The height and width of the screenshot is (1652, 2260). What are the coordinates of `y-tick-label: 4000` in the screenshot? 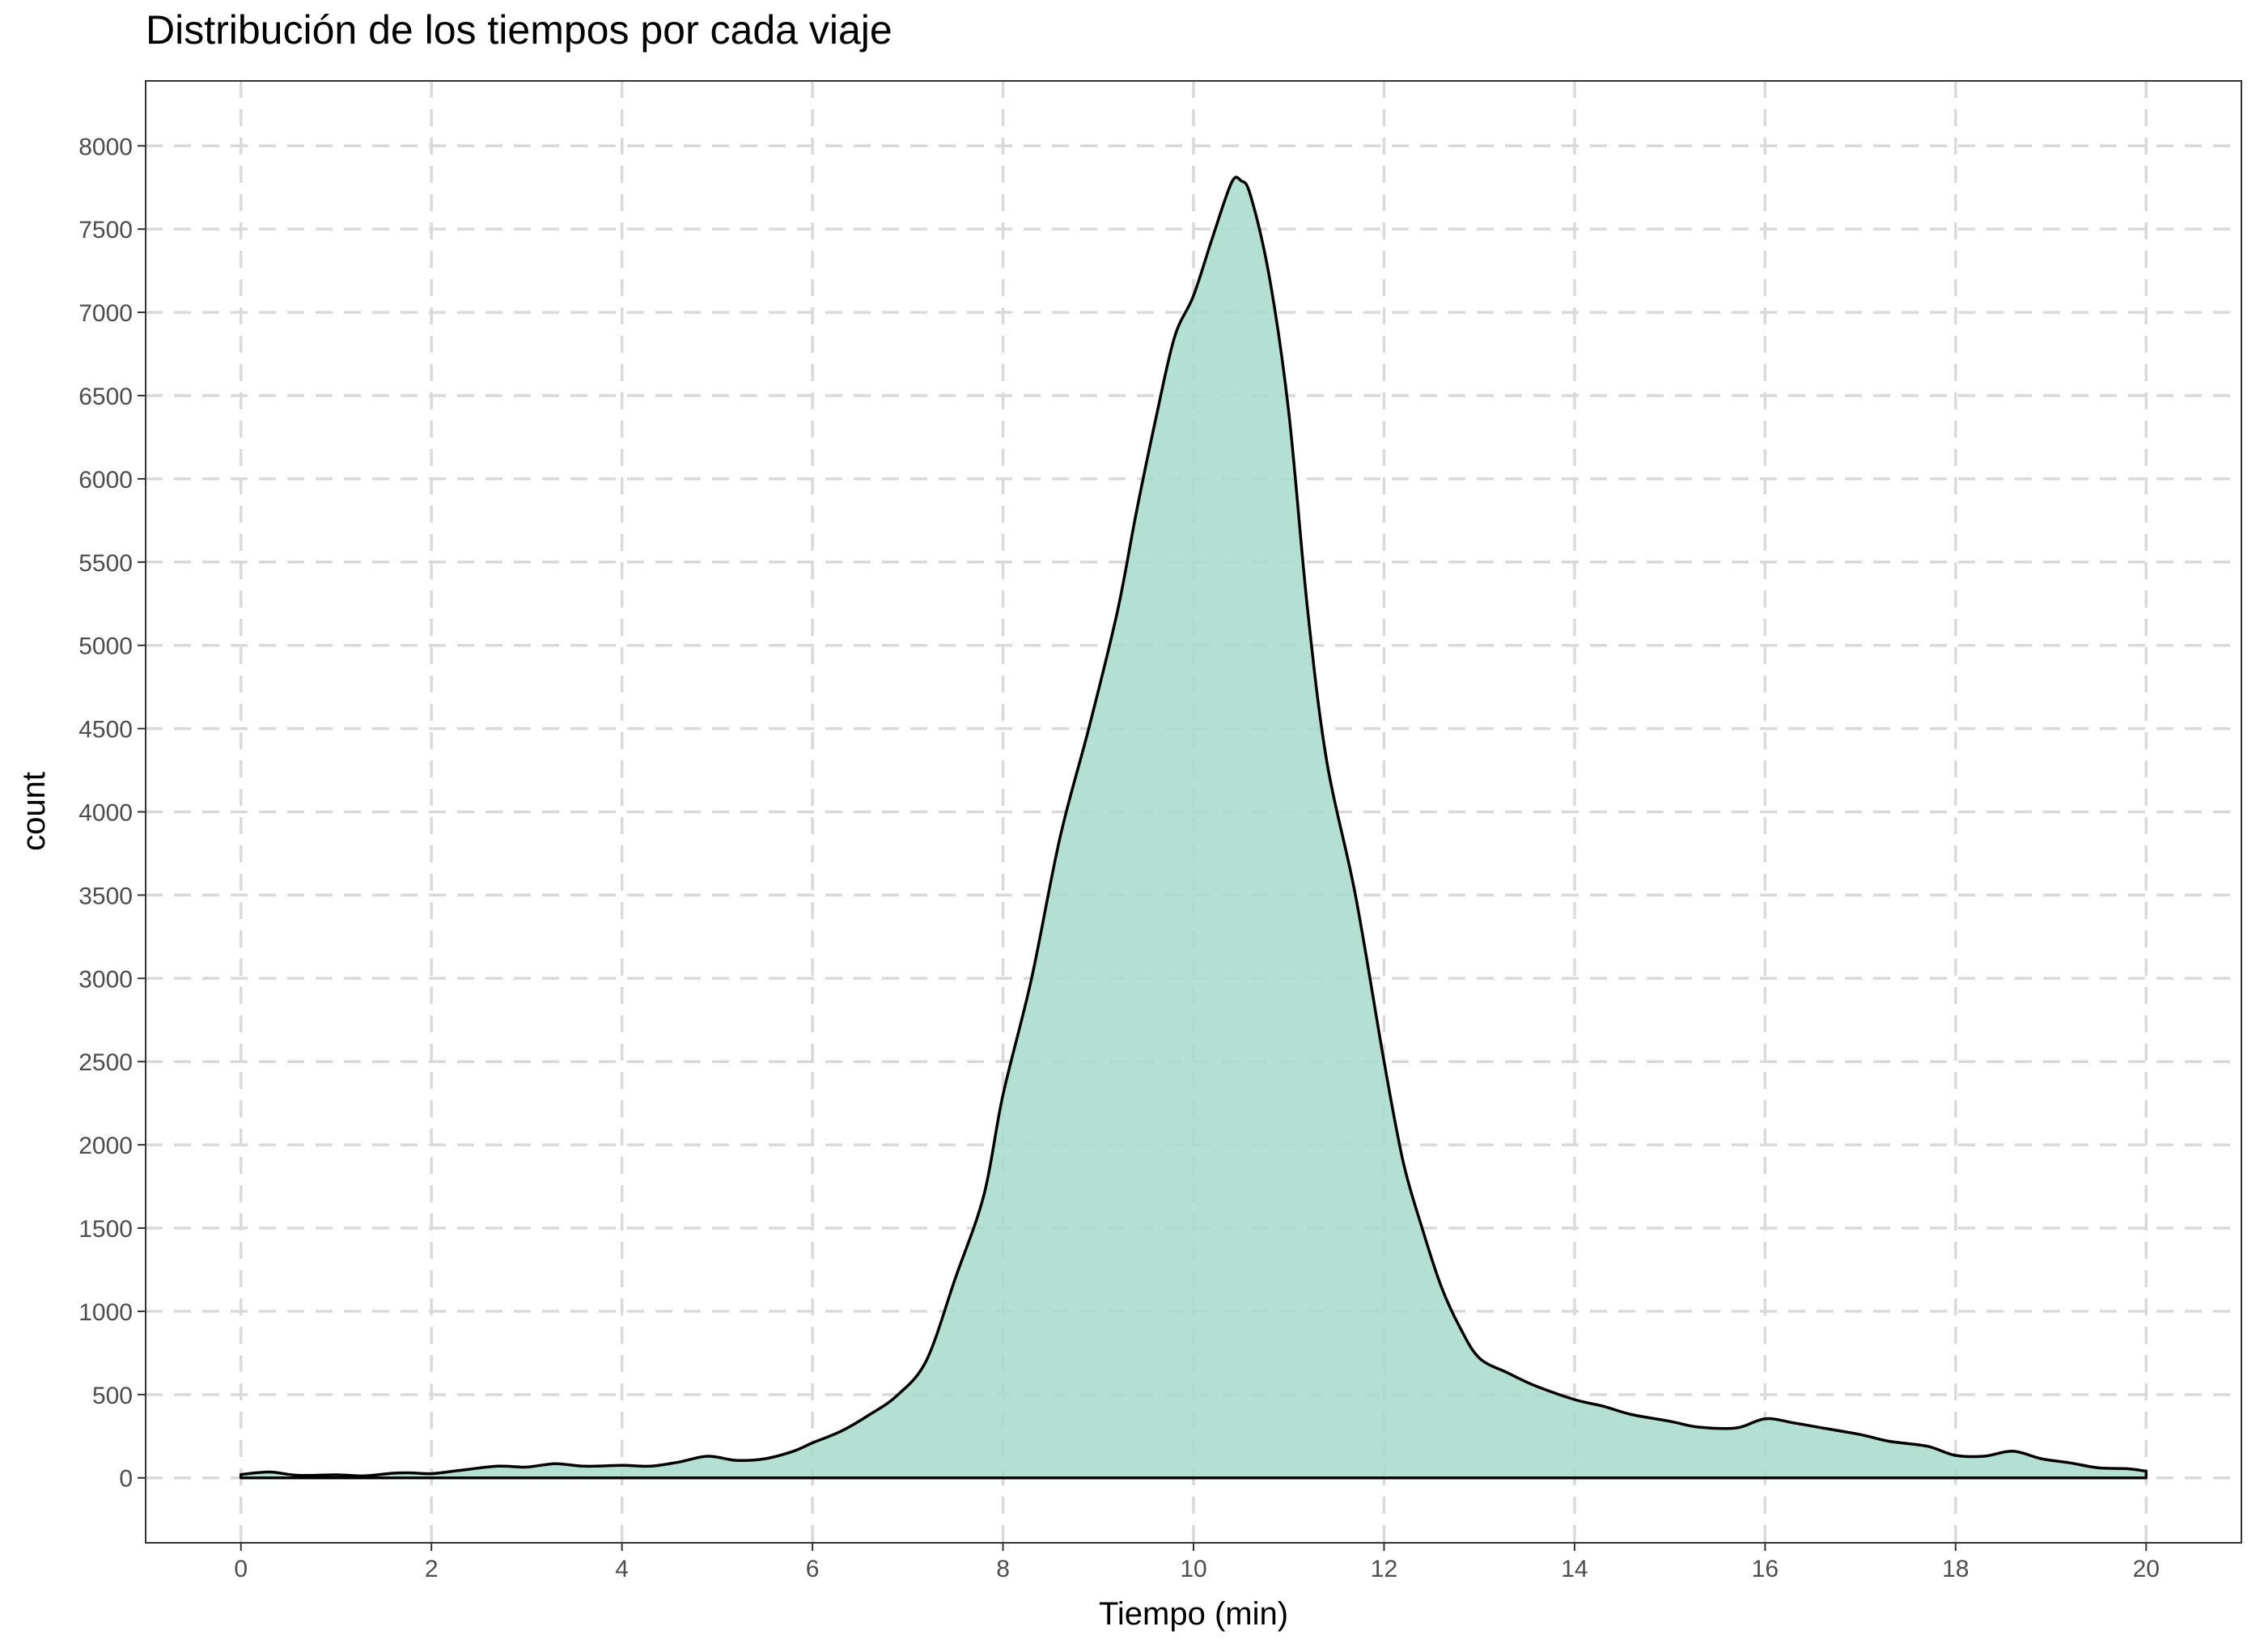 It's located at (105, 813).